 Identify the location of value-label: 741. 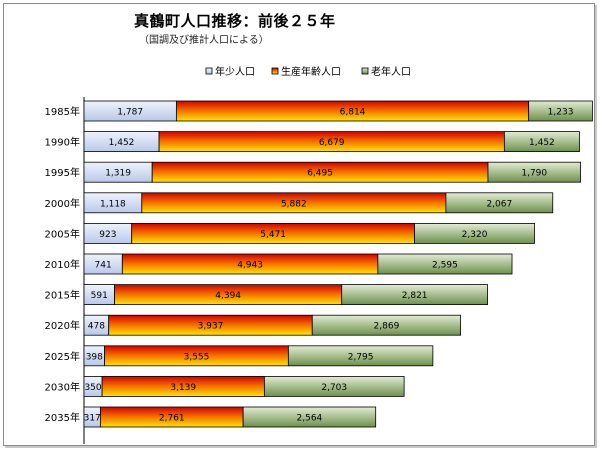
(103, 266).